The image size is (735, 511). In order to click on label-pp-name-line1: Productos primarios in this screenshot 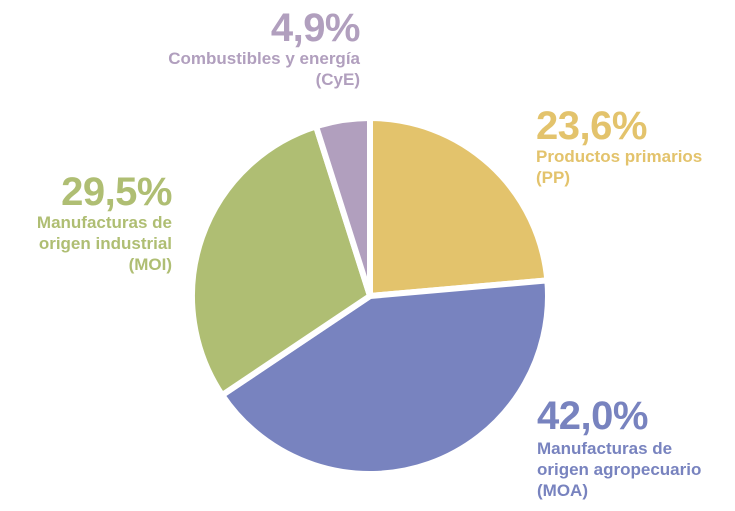, I will do `click(619, 156)`.